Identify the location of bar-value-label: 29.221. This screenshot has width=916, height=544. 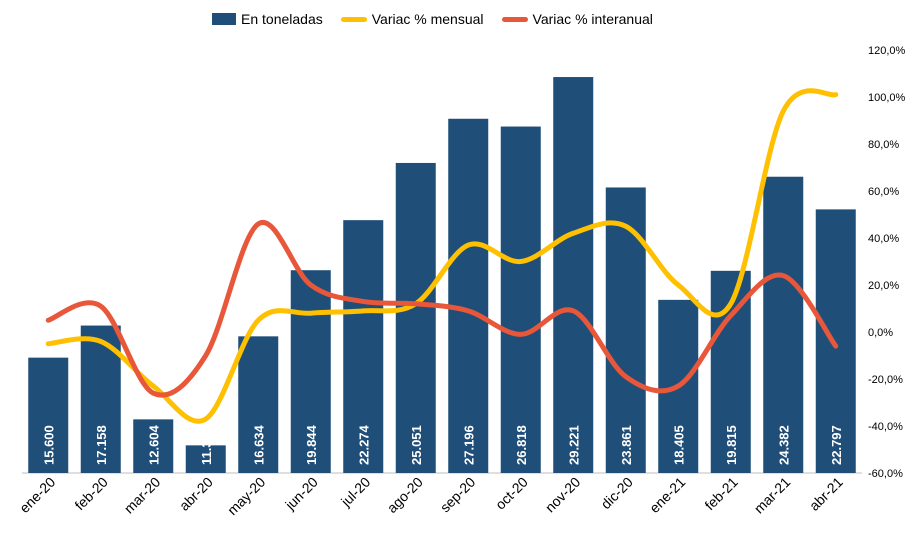
(573, 445).